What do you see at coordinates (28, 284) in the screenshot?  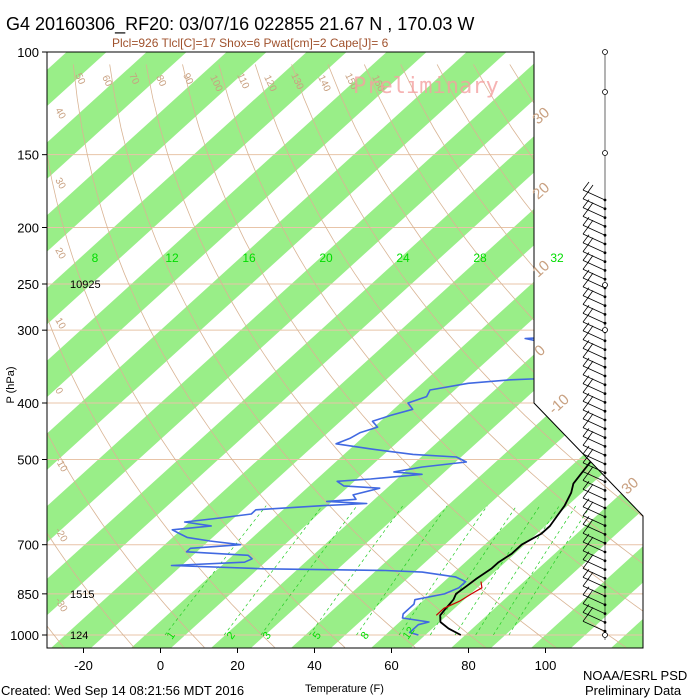 I see `y-tick-label: 250` at bounding box center [28, 284].